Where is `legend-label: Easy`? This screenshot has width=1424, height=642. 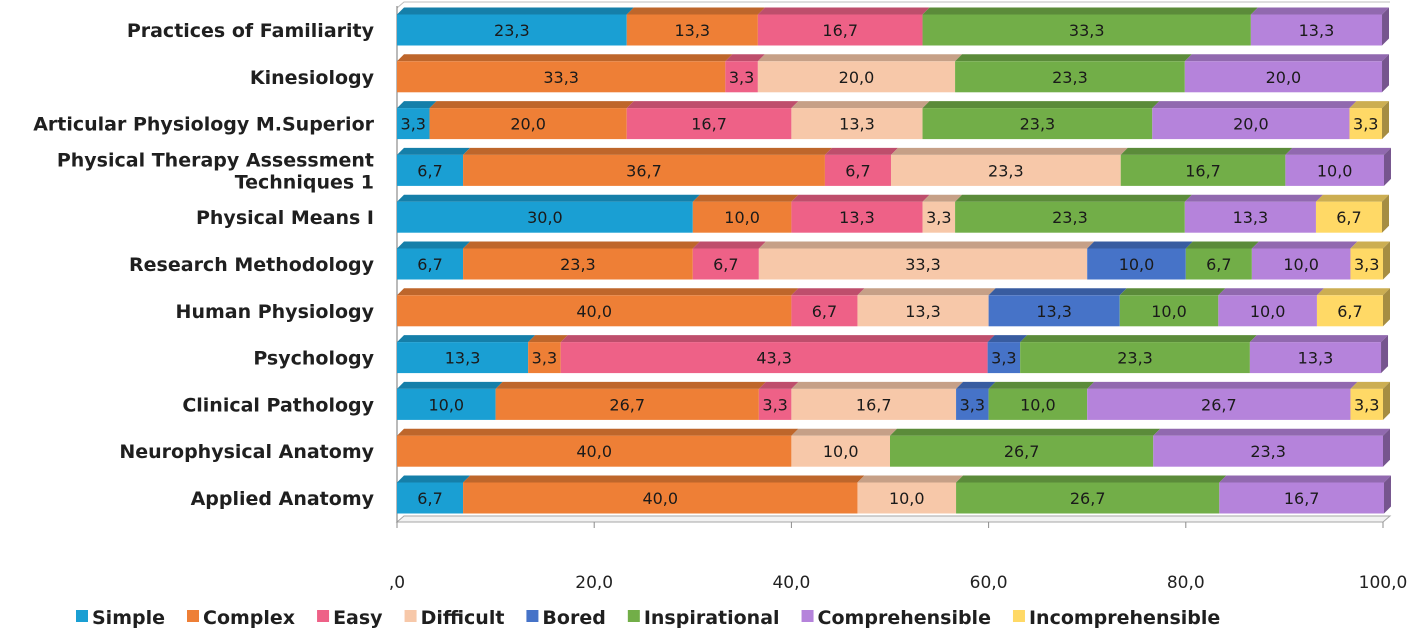 legend-label: Easy is located at coordinates (358, 618).